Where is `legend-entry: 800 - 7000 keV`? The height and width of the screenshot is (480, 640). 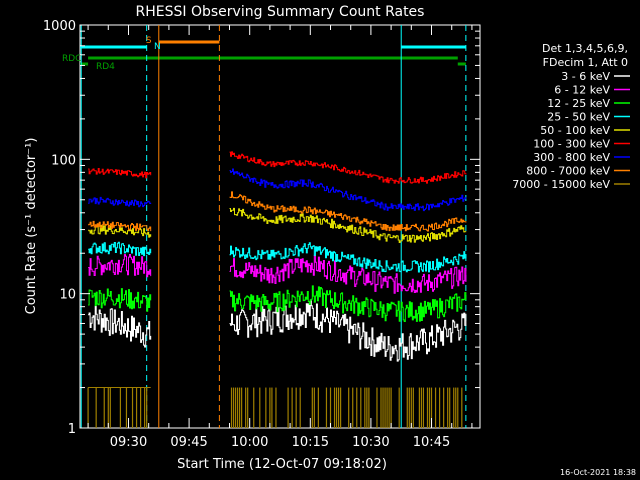
legend-entry: 800 - 7000 keV is located at coordinates (568, 171).